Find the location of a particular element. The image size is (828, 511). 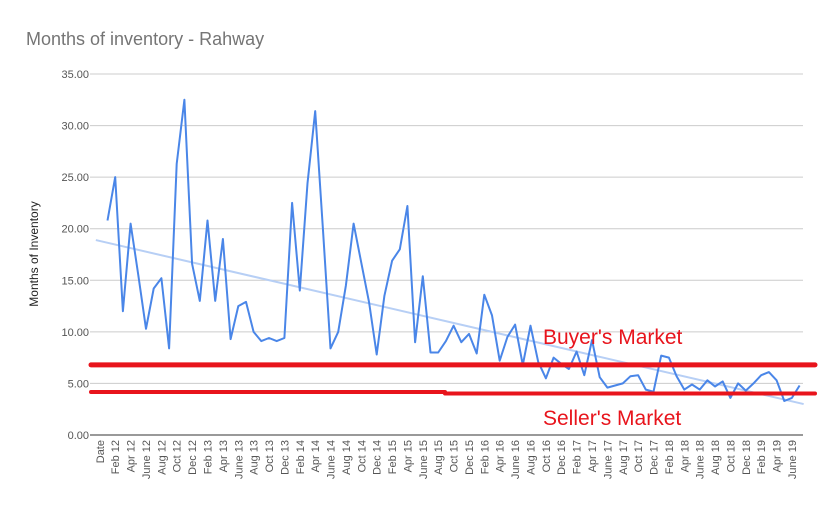

y-tick-label: 35.00 is located at coordinates (75, 75).